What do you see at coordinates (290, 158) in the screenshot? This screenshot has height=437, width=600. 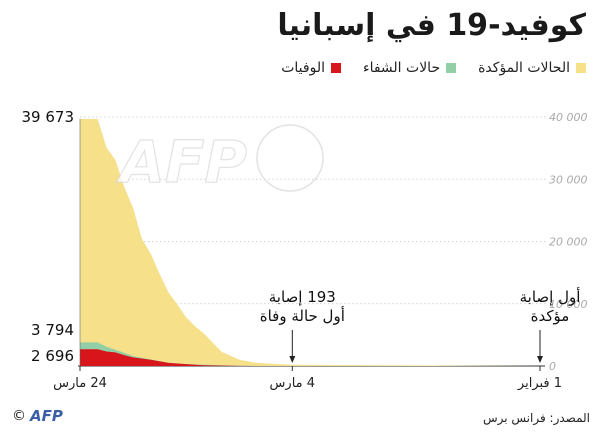 I see `watermark-globe` at bounding box center [290, 158].